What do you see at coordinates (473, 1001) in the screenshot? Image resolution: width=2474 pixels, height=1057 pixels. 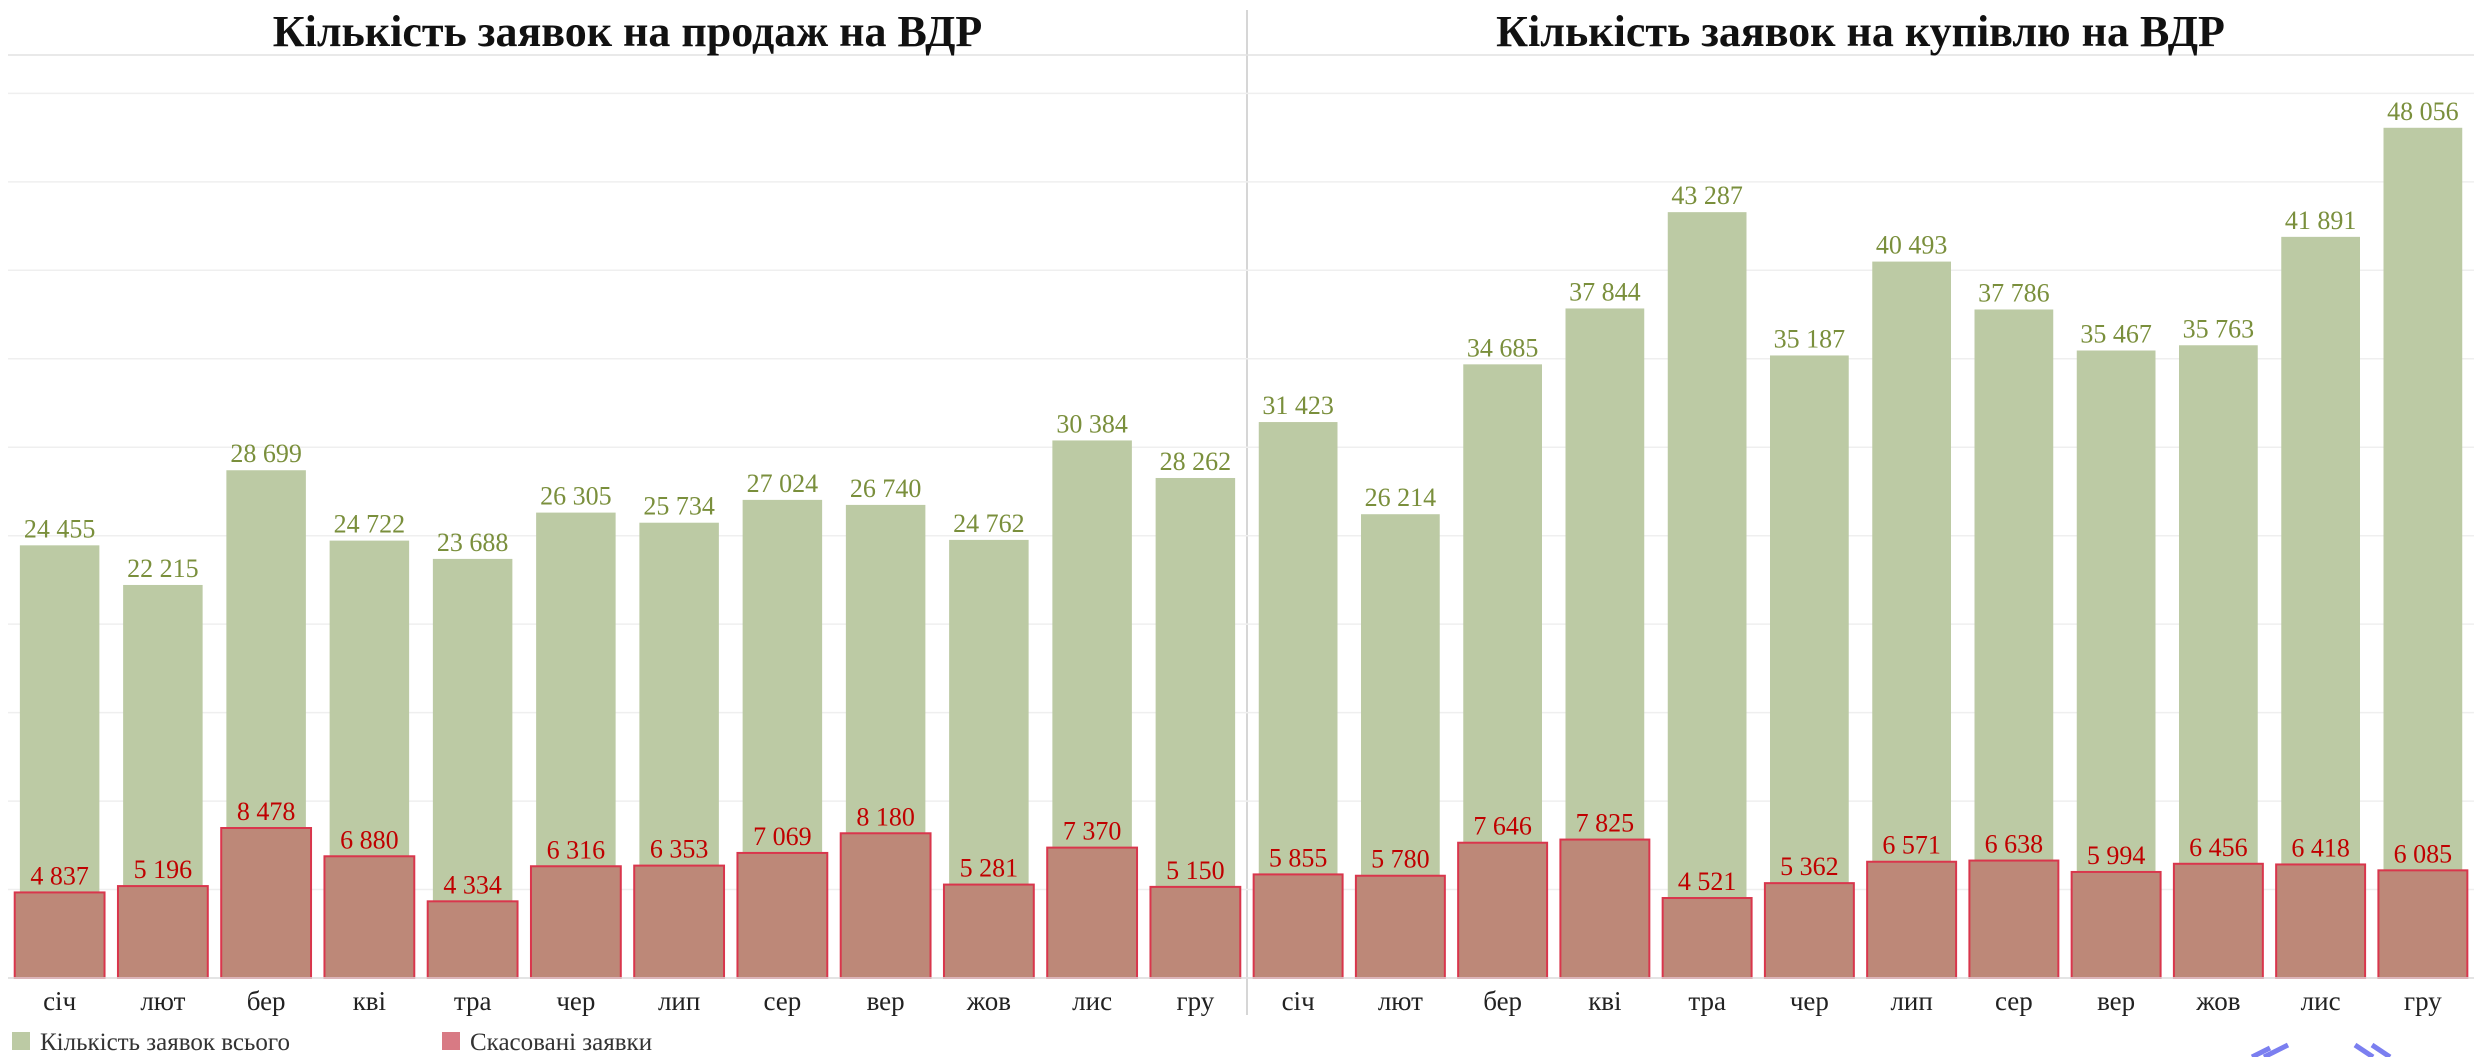 I see `x-tick-label: тра` at bounding box center [473, 1001].